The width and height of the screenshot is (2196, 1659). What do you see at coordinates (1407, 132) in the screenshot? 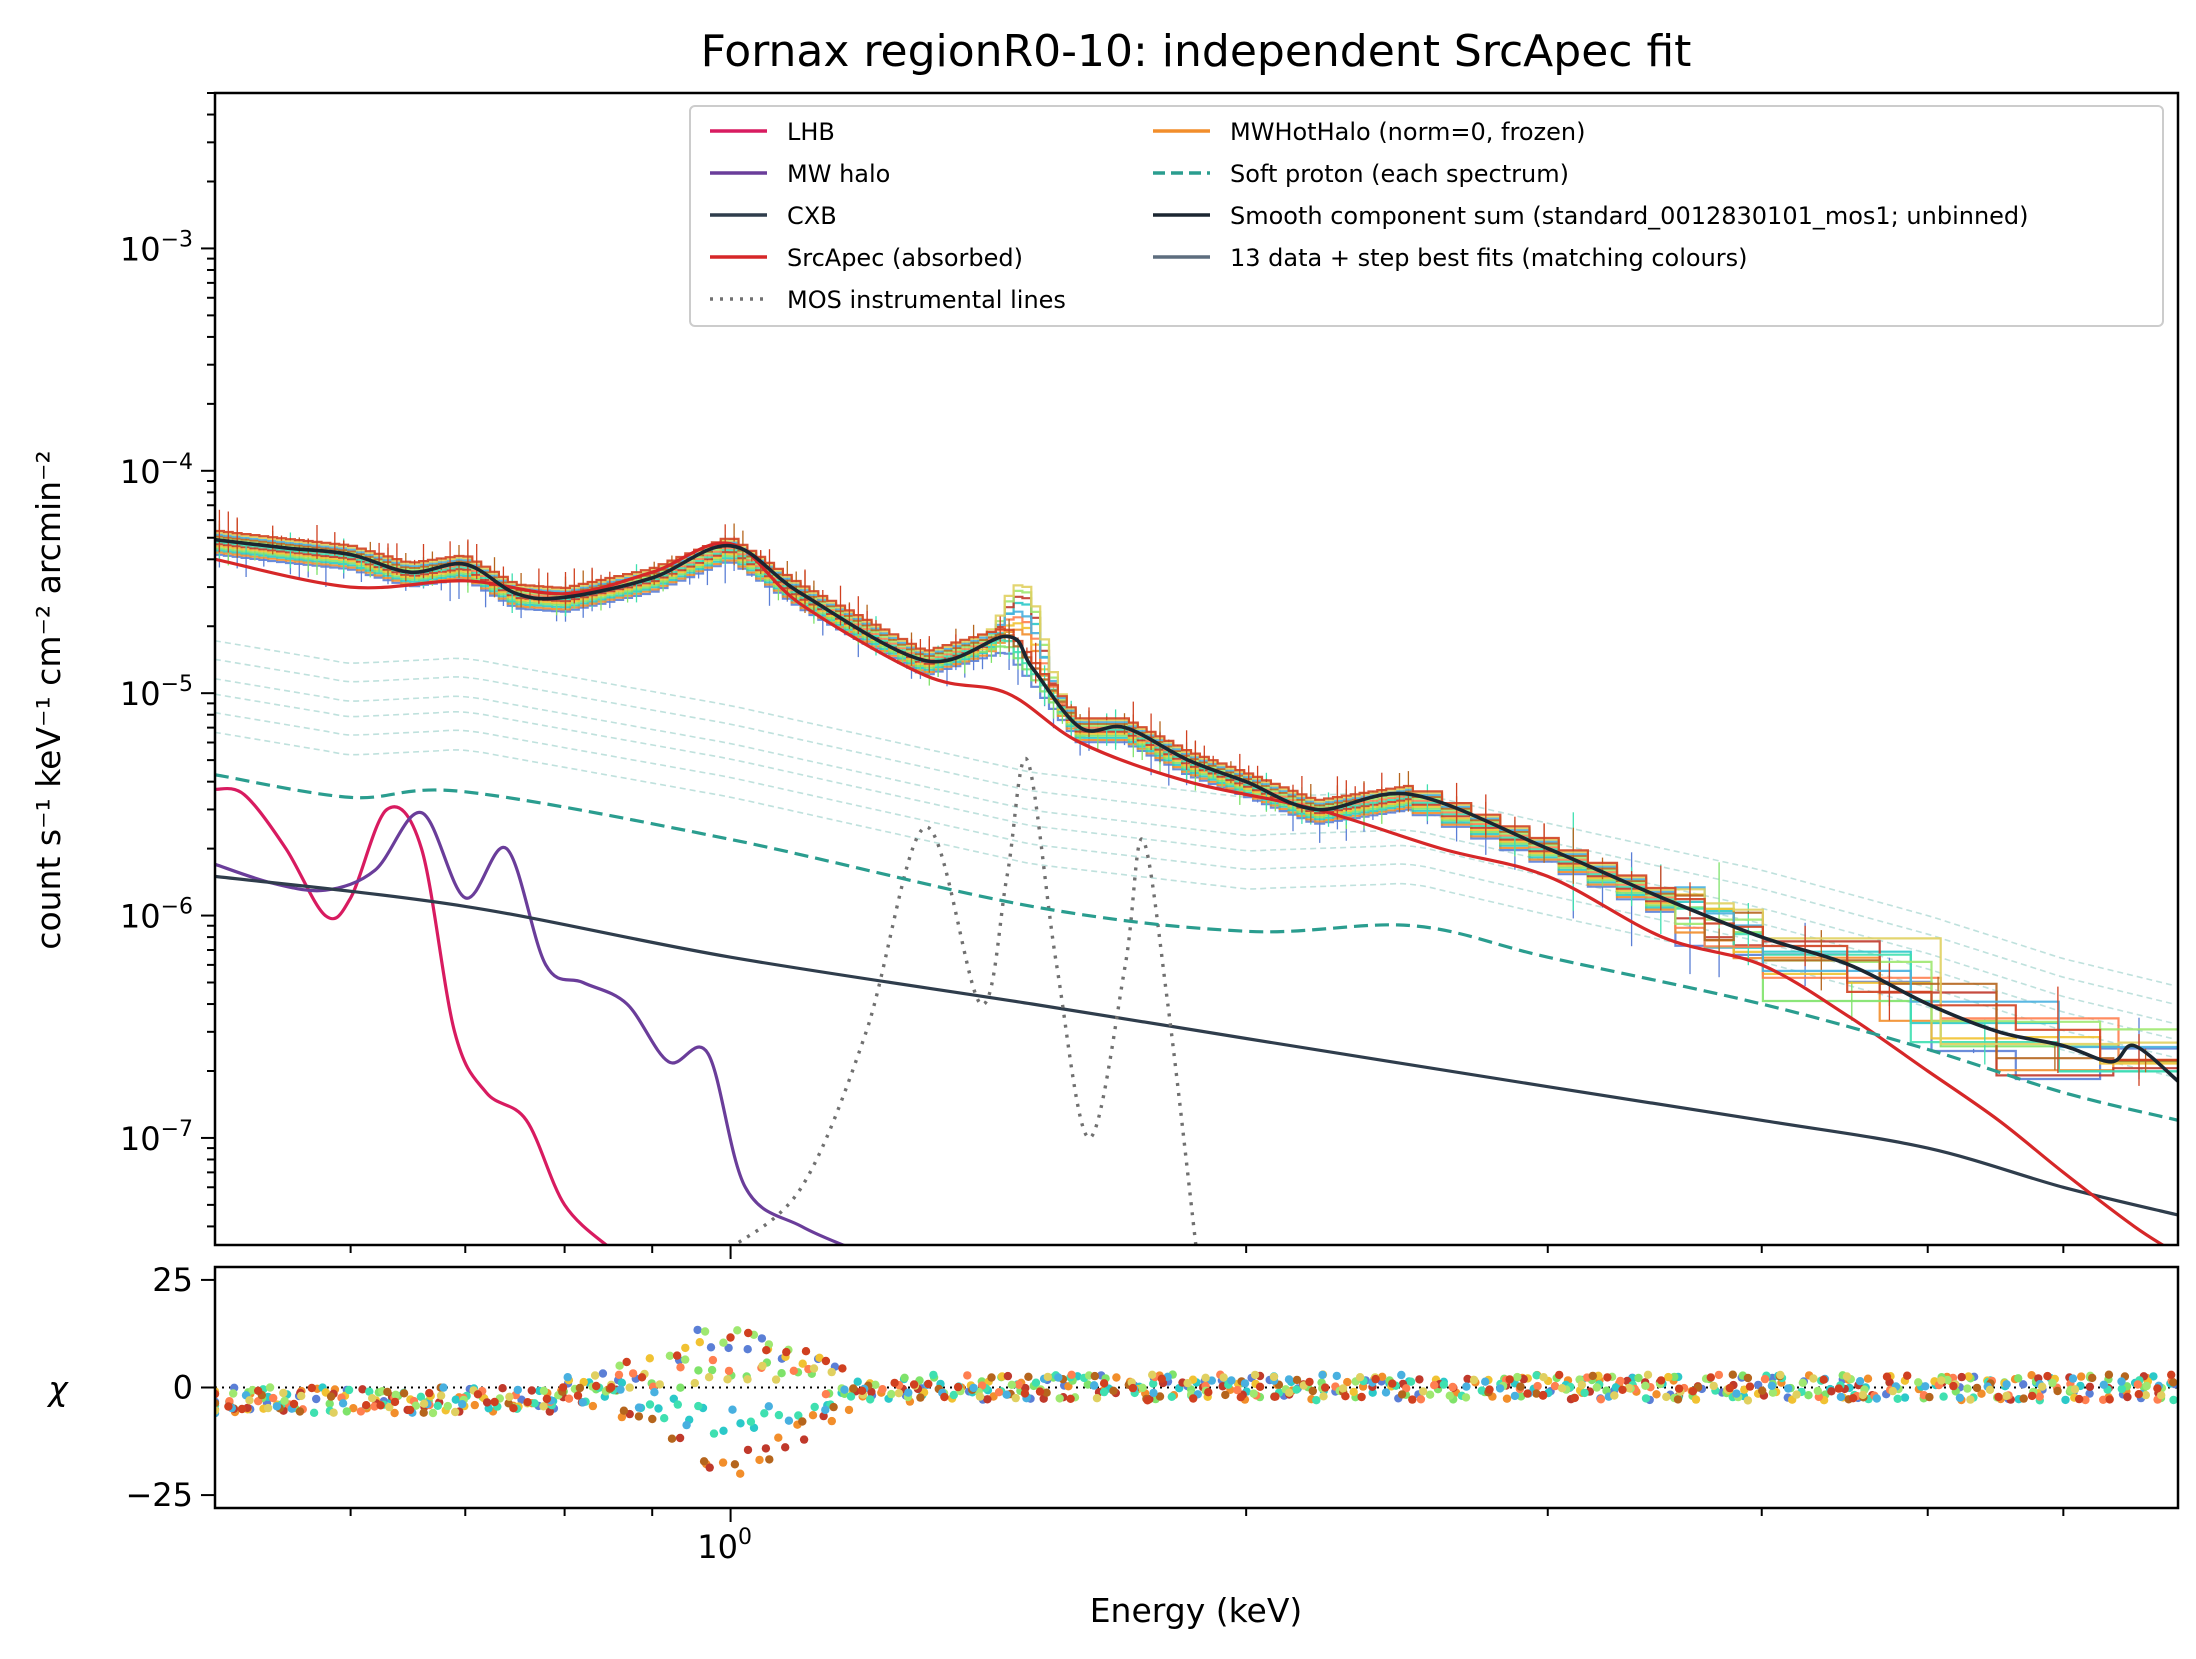
I see `legend-label: MWHotHalo (norm=0, frozen)` at bounding box center [1407, 132].